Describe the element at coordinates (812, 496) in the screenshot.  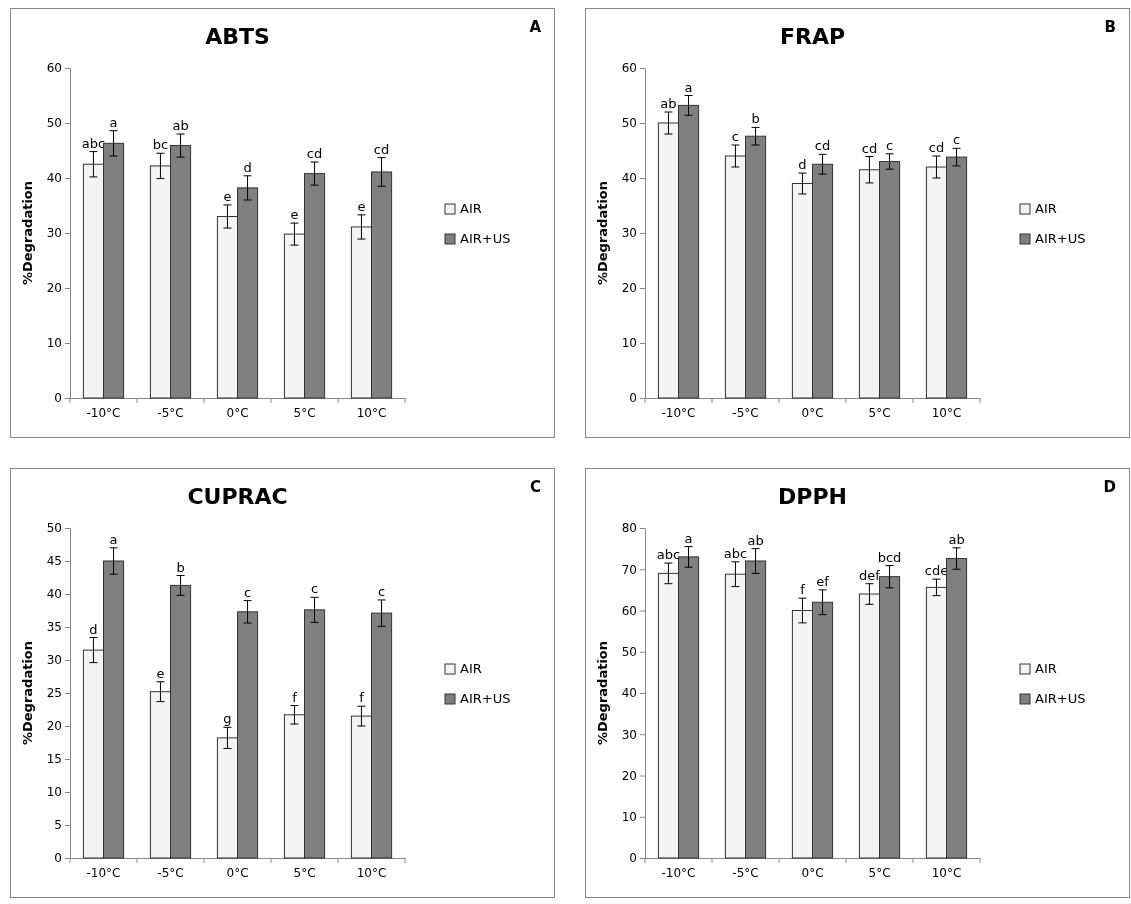
I see `chart-title: DPPH` at that location.